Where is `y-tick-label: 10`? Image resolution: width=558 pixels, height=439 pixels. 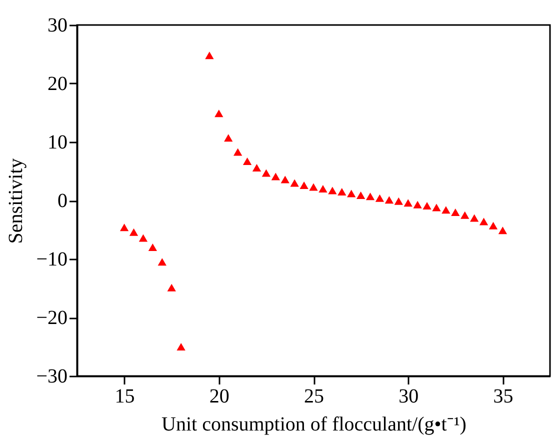
y-tick-label: 10 is located at coordinates (58, 143).